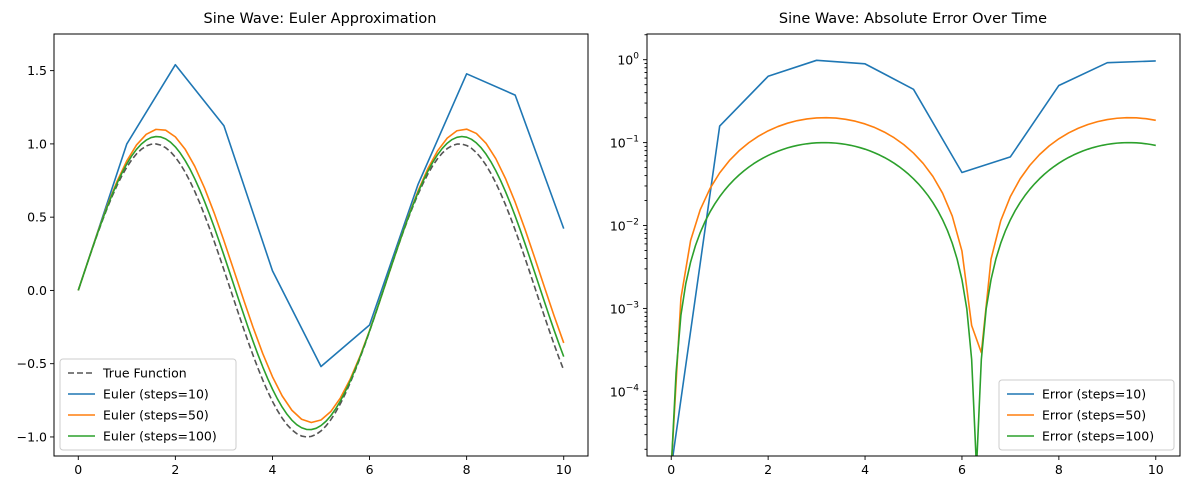  Describe the element at coordinates (37, 70) in the screenshot. I see `y-tick-label: 1.5` at that location.